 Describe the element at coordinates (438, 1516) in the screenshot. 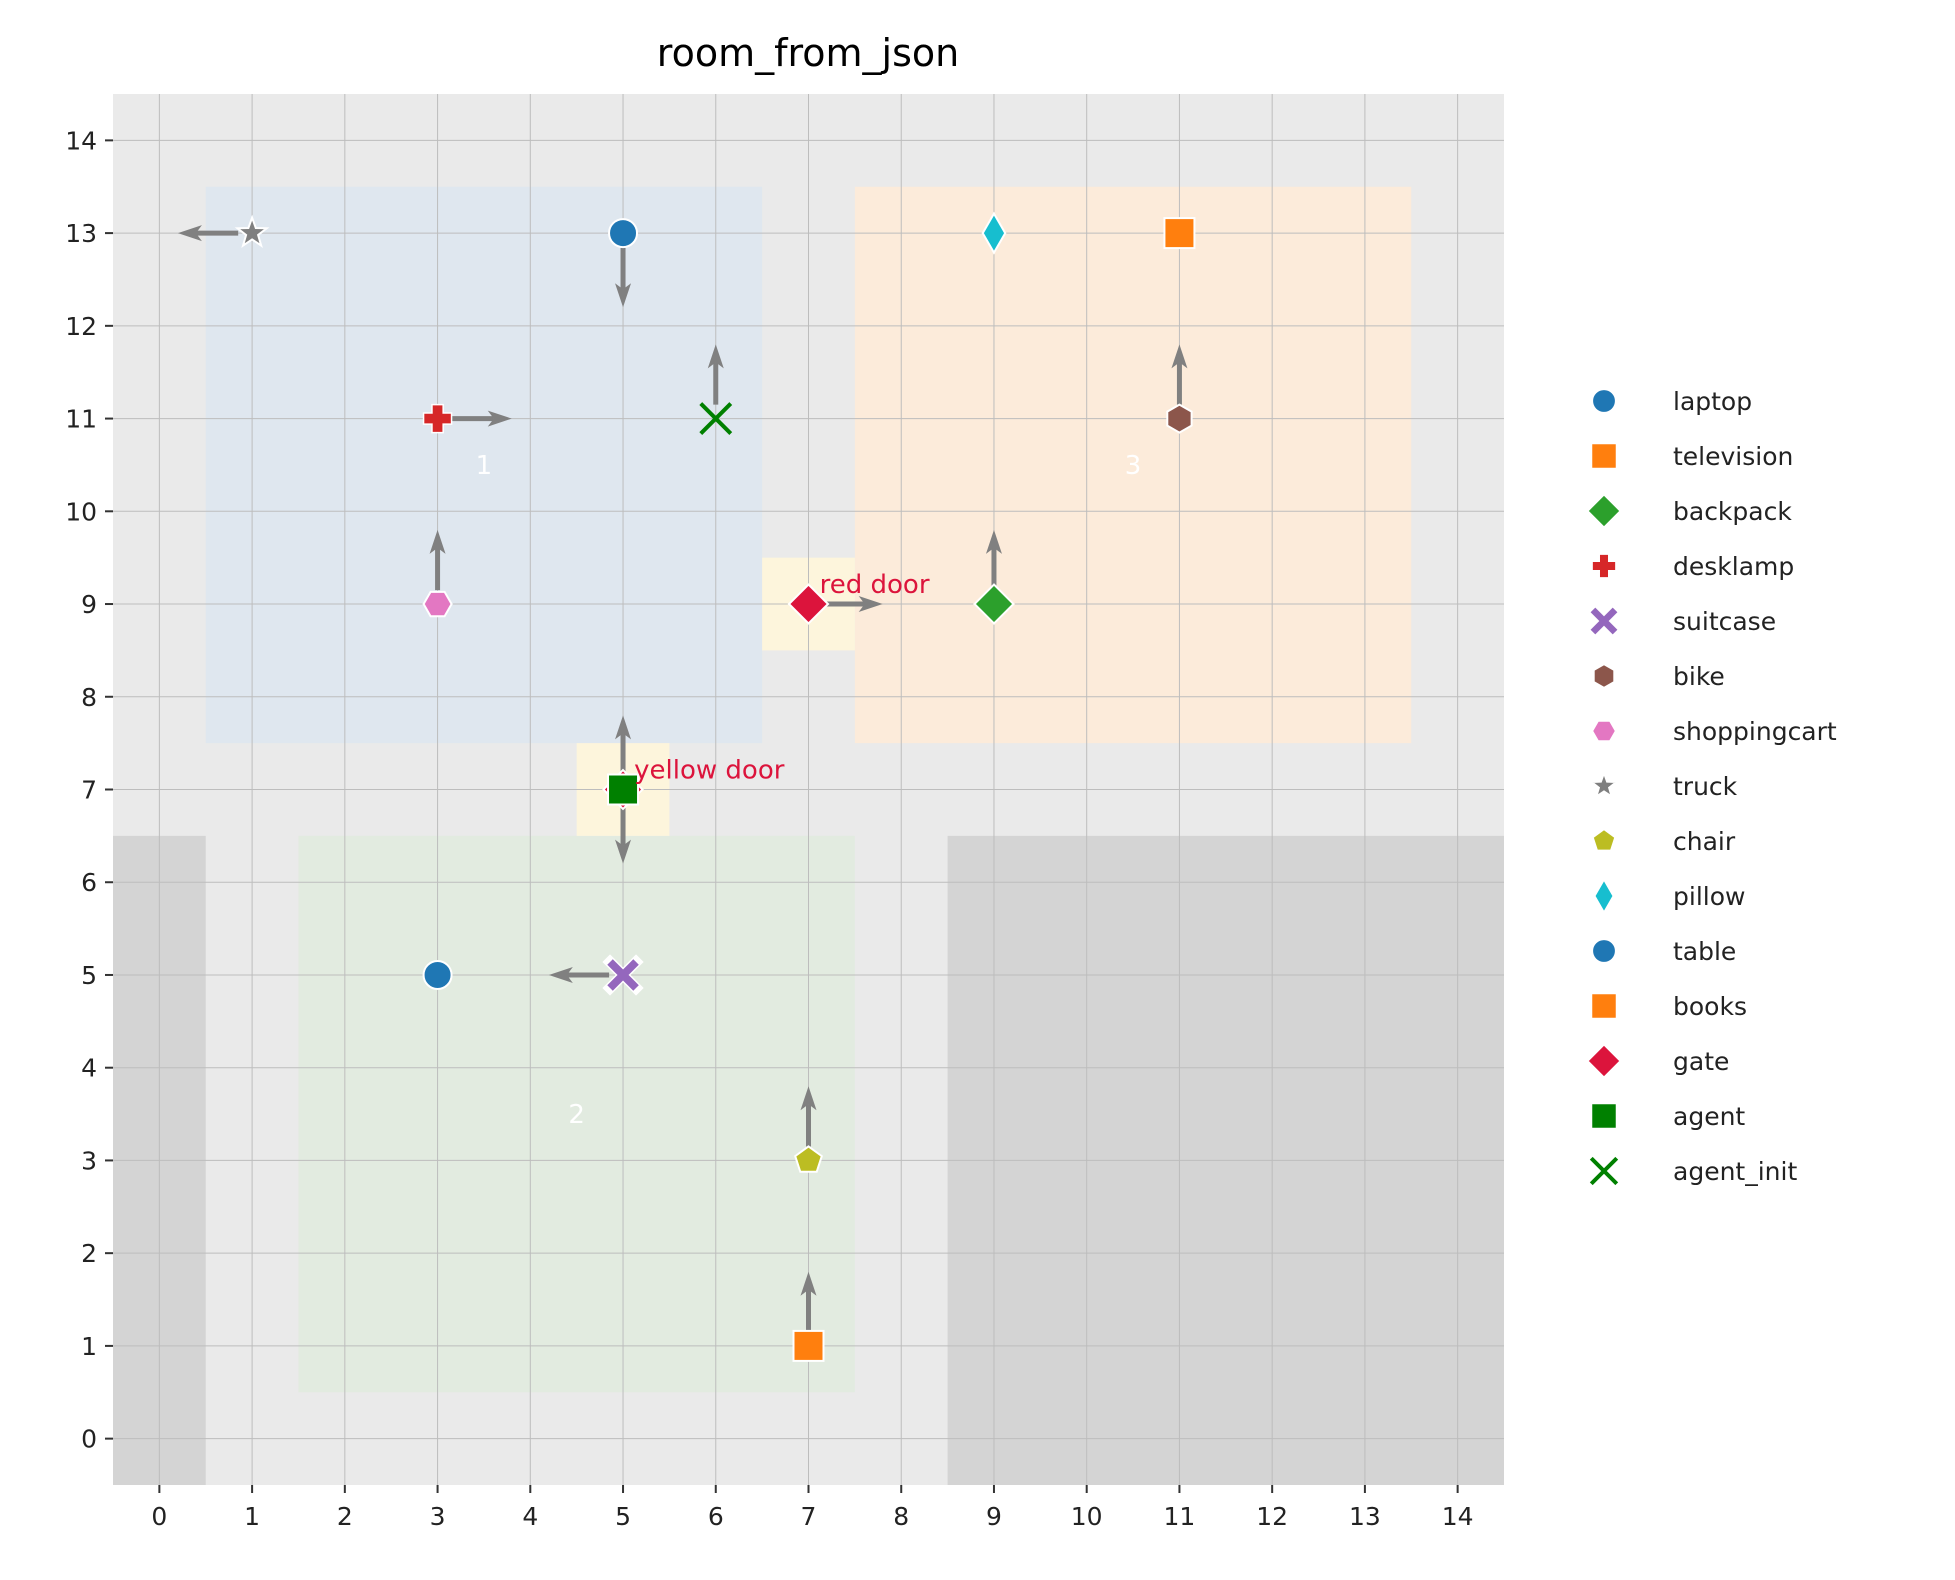

I see `x-tick-label: 3` at that location.